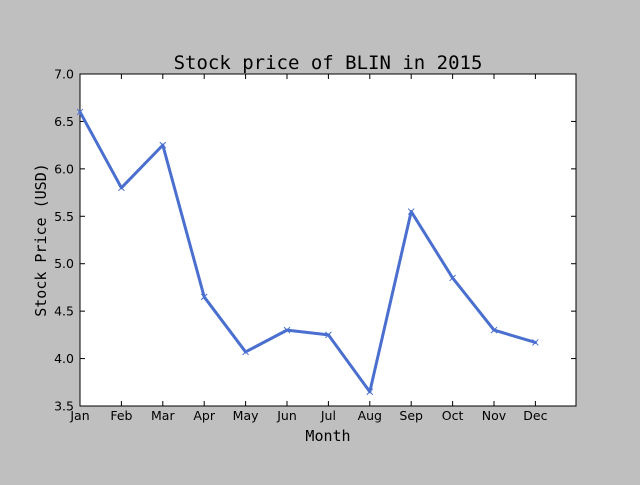  What do you see at coordinates (246, 415) in the screenshot?
I see `x-tick-label: May` at bounding box center [246, 415].